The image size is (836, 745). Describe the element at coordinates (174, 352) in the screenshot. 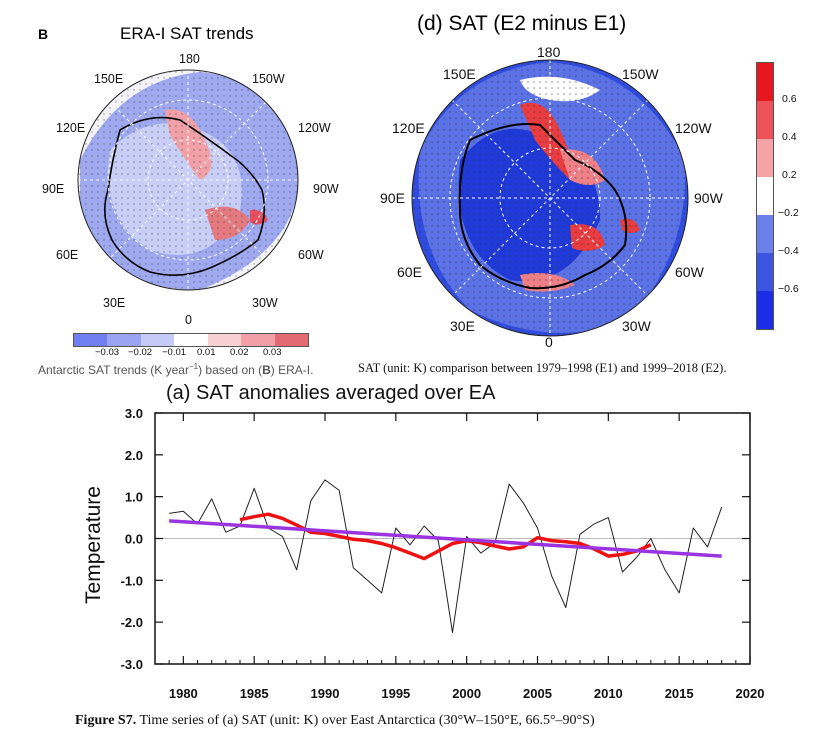

I see `left-cb-tick: −0.01` at that location.